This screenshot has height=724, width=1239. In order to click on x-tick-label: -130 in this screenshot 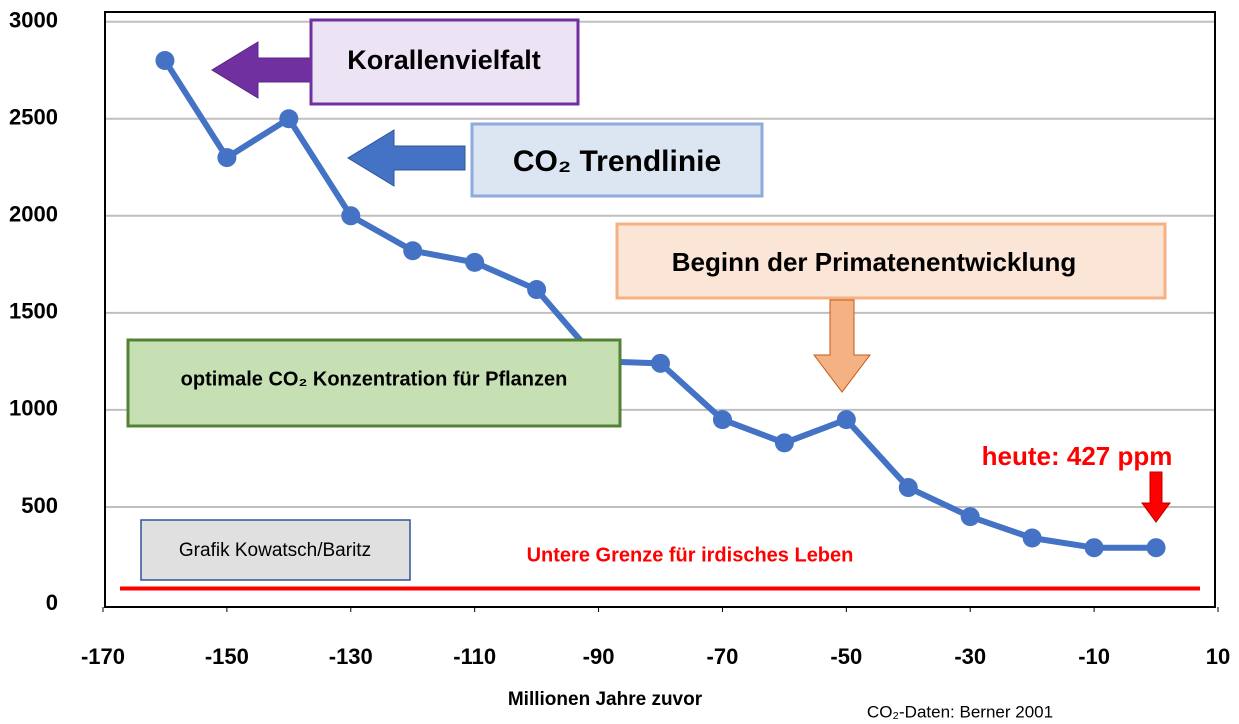, I will do `click(351, 656)`.